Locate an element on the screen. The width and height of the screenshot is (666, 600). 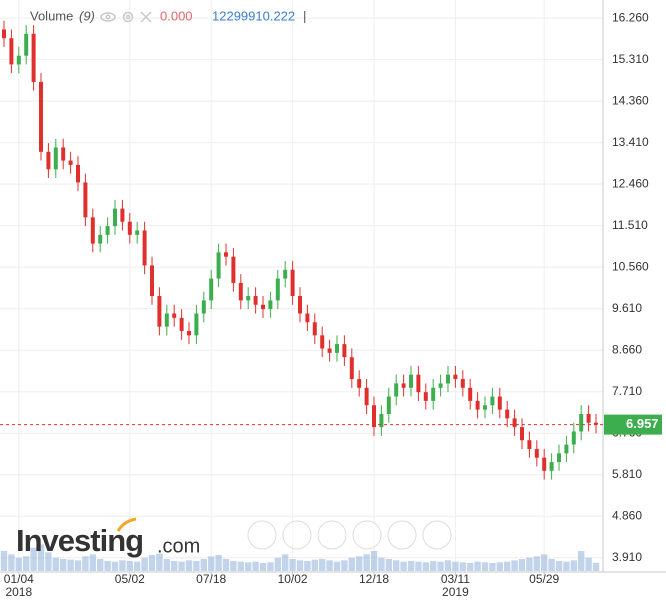
nav-right is located at coordinates (297, 535).